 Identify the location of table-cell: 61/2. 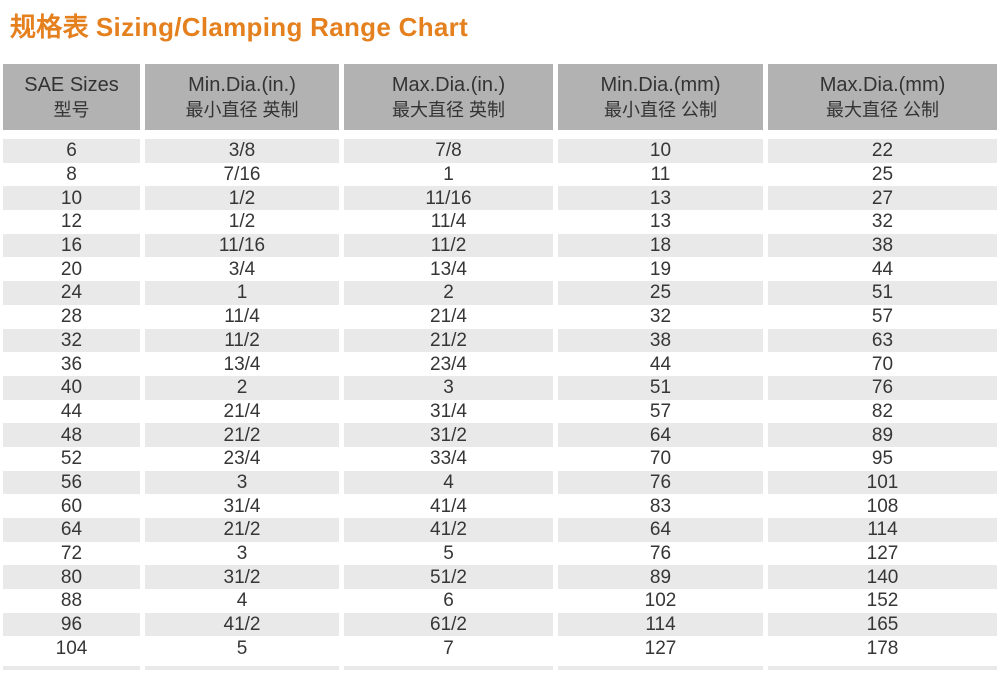
(448, 624).